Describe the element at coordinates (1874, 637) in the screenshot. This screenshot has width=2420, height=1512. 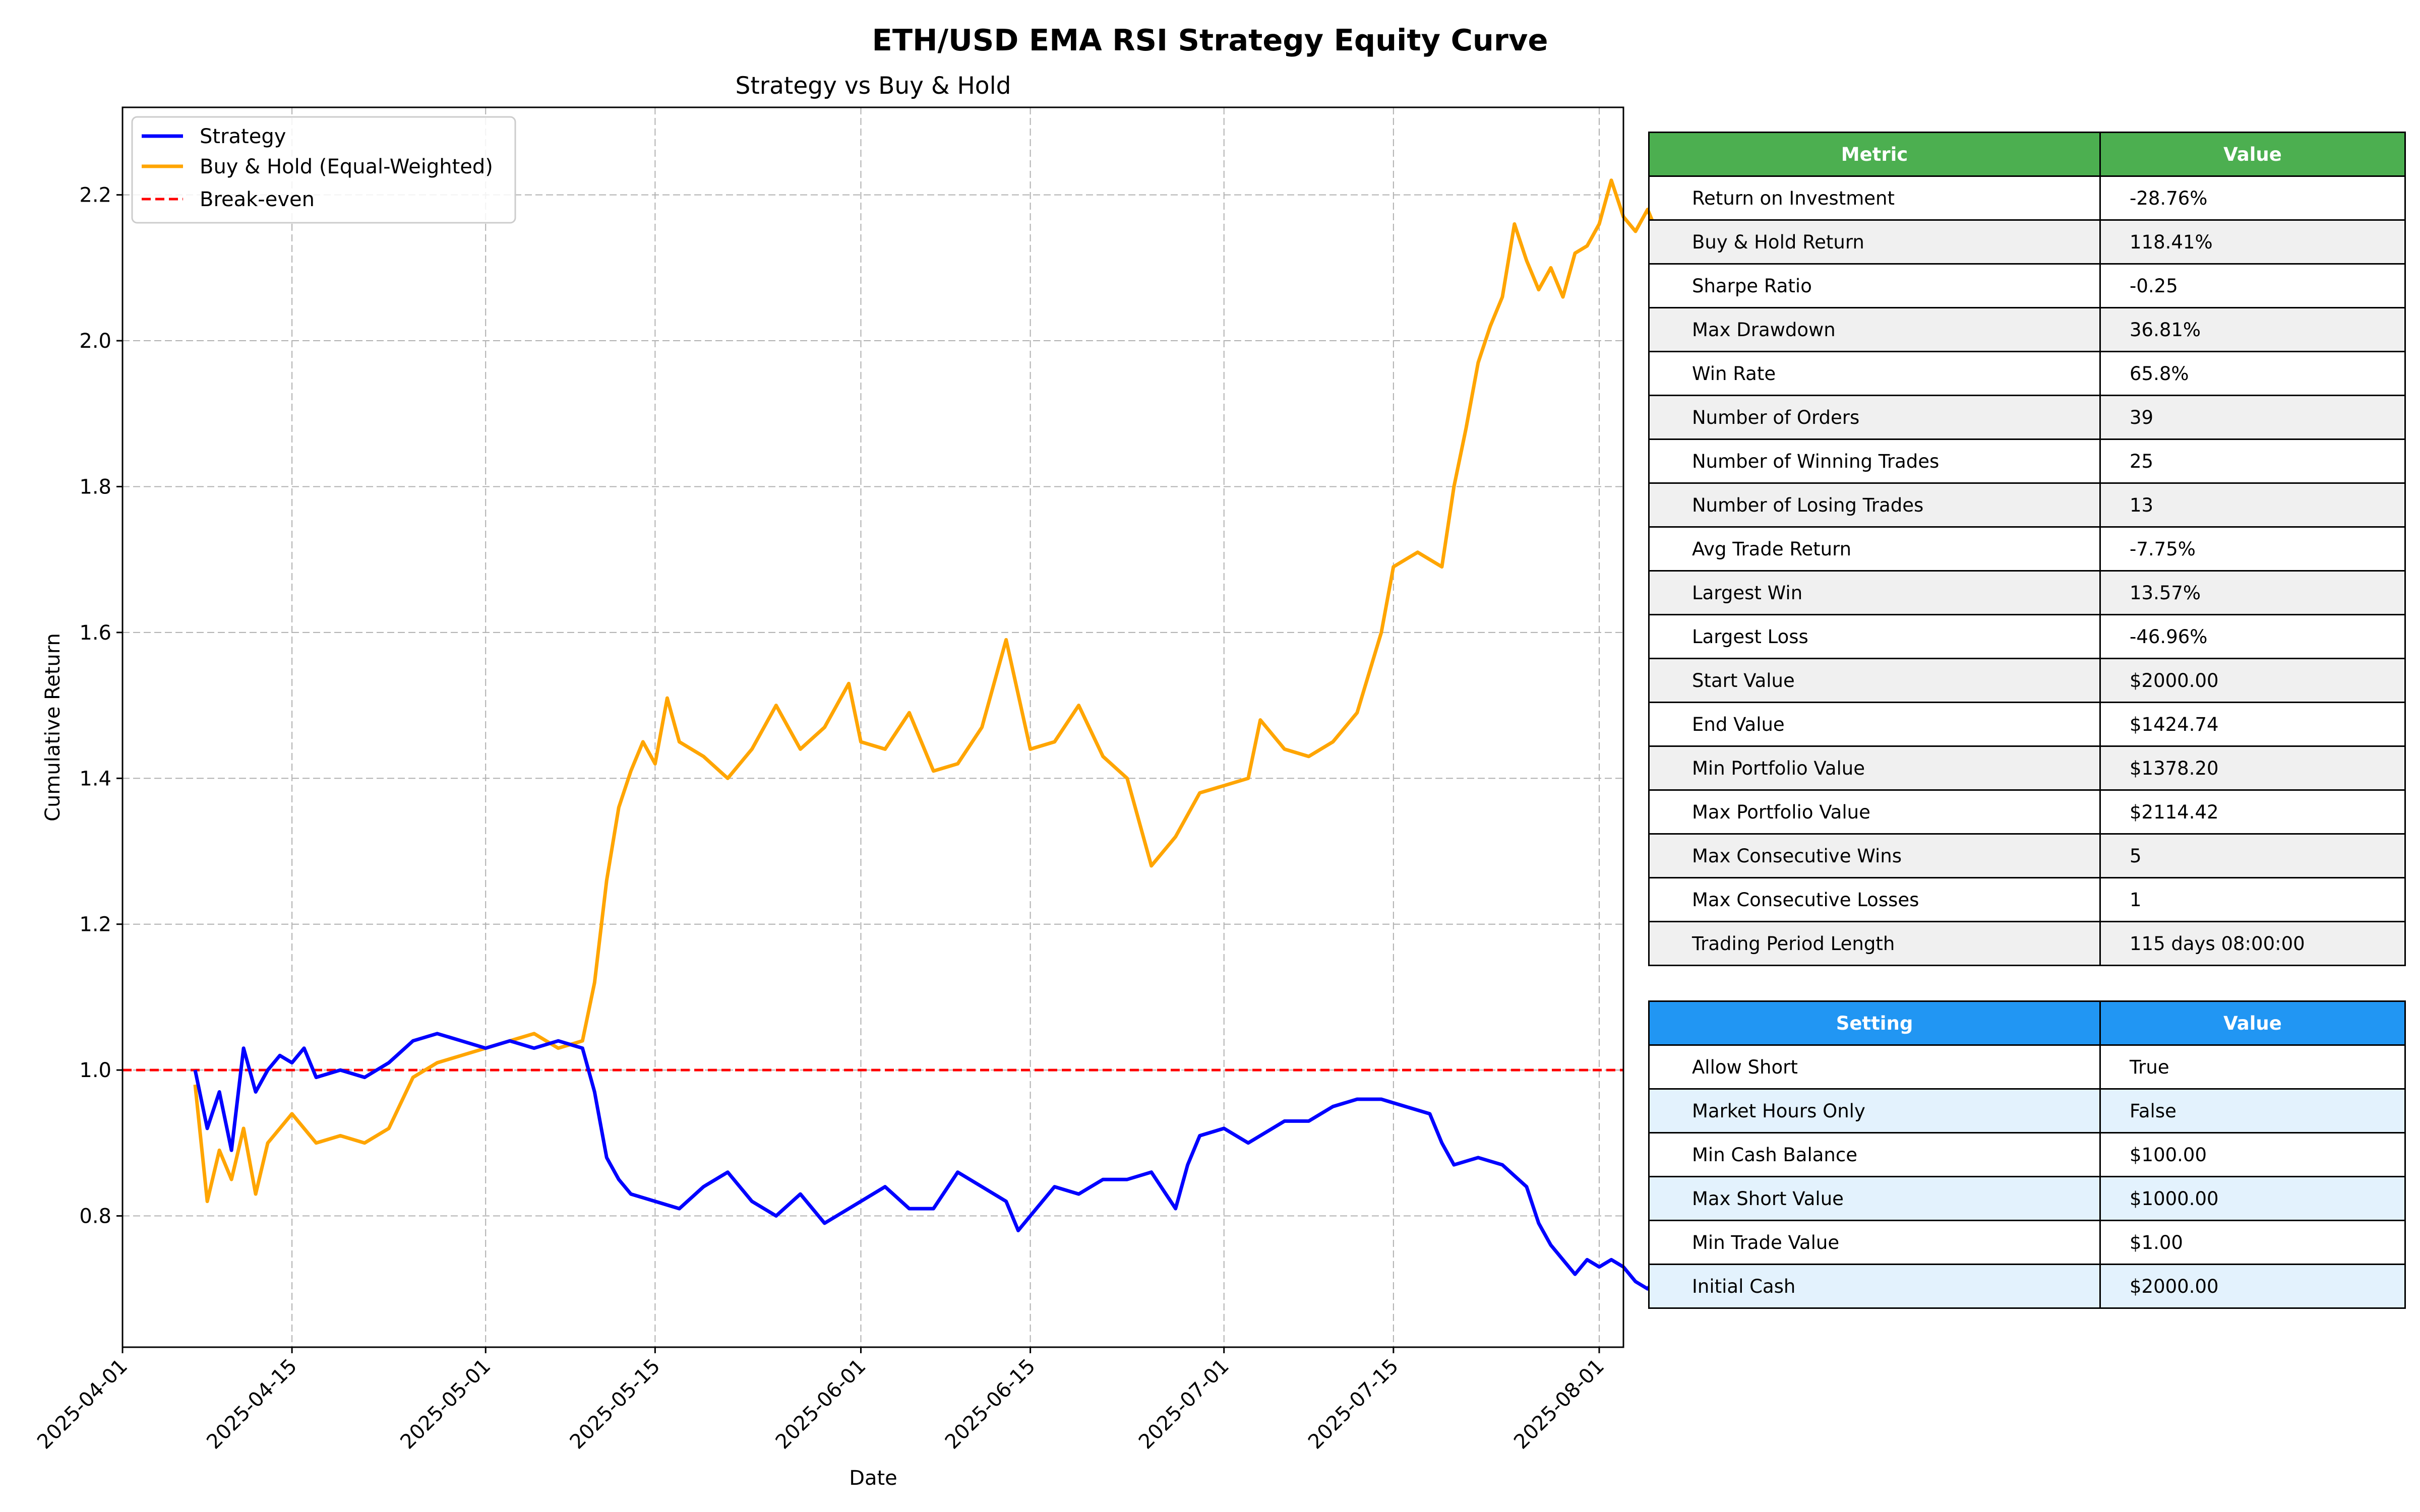
I see `metrics-name-cell: Largest Loss` at that location.